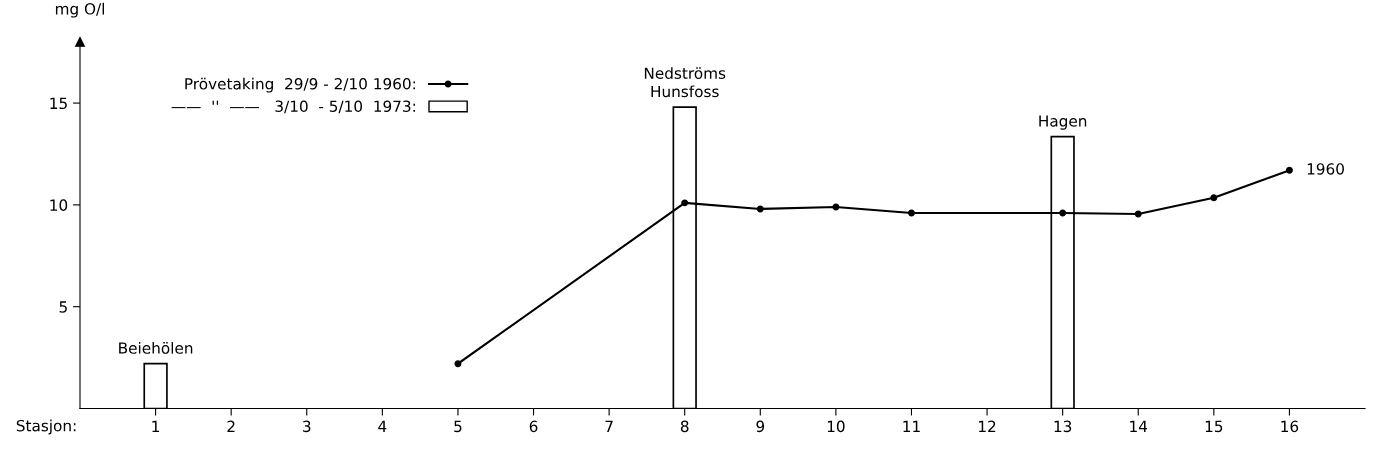 The height and width of the screenshot is (450, 1379). Describe the element at coordinates (300, 85) in the screenshot. I see `legend-label: Prövetaking 29/9 - 2/10 1960:` at that location.